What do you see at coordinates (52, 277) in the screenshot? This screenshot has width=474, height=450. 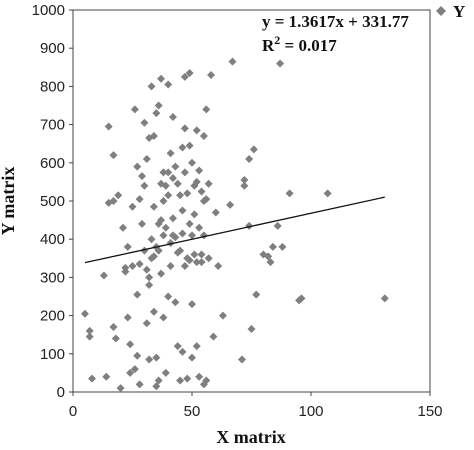 I see `y-tick-label: 300` at bounding box center [52, 277].